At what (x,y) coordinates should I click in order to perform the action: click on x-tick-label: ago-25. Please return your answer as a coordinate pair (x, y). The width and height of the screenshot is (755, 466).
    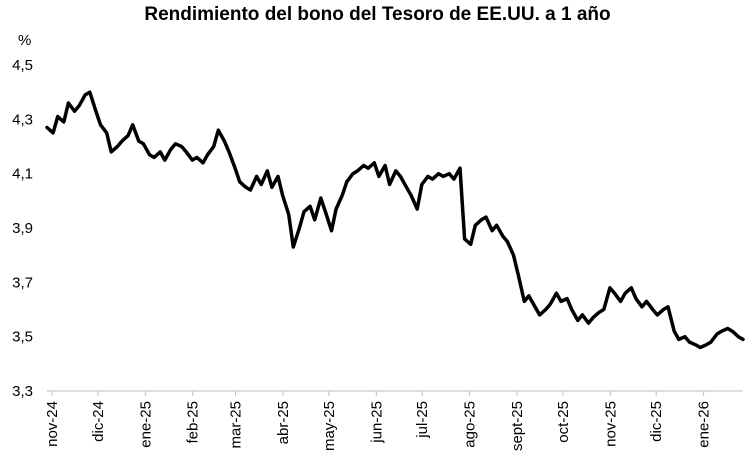
    Looking at the image, I should click on (470, 424).